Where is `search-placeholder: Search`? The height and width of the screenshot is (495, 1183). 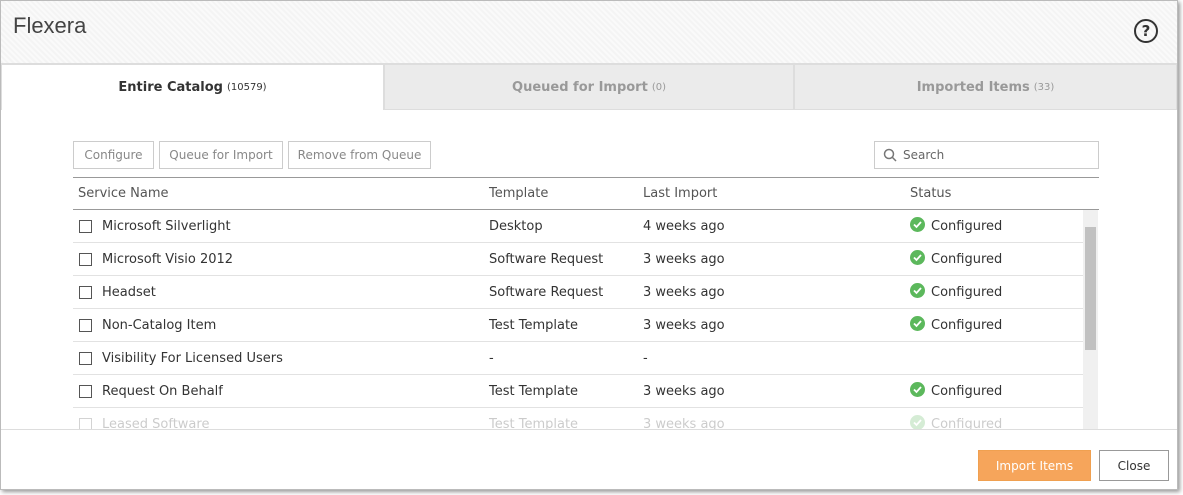
search-placeholder: Search is located at coordinates (924, 155).